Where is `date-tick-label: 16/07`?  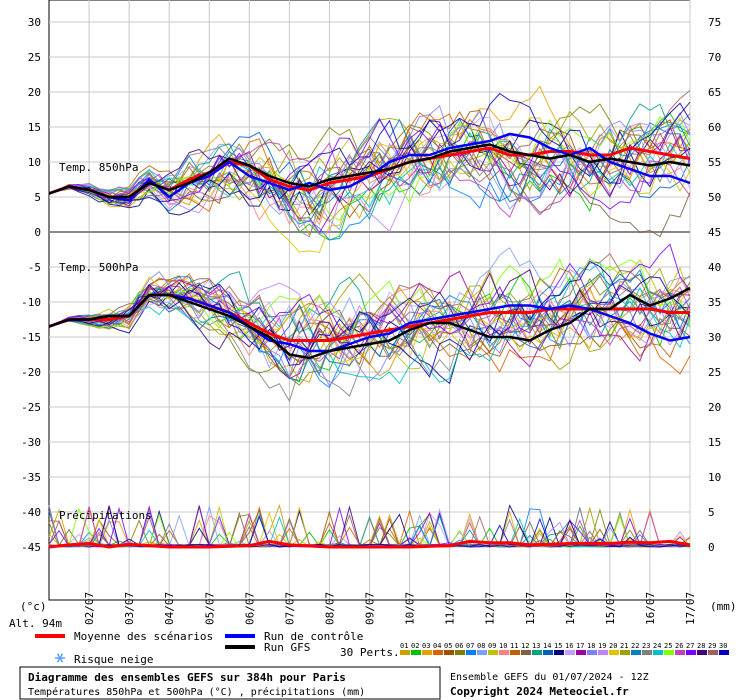
date-tick-label: 16/07 is located at coordinates (650, 608).